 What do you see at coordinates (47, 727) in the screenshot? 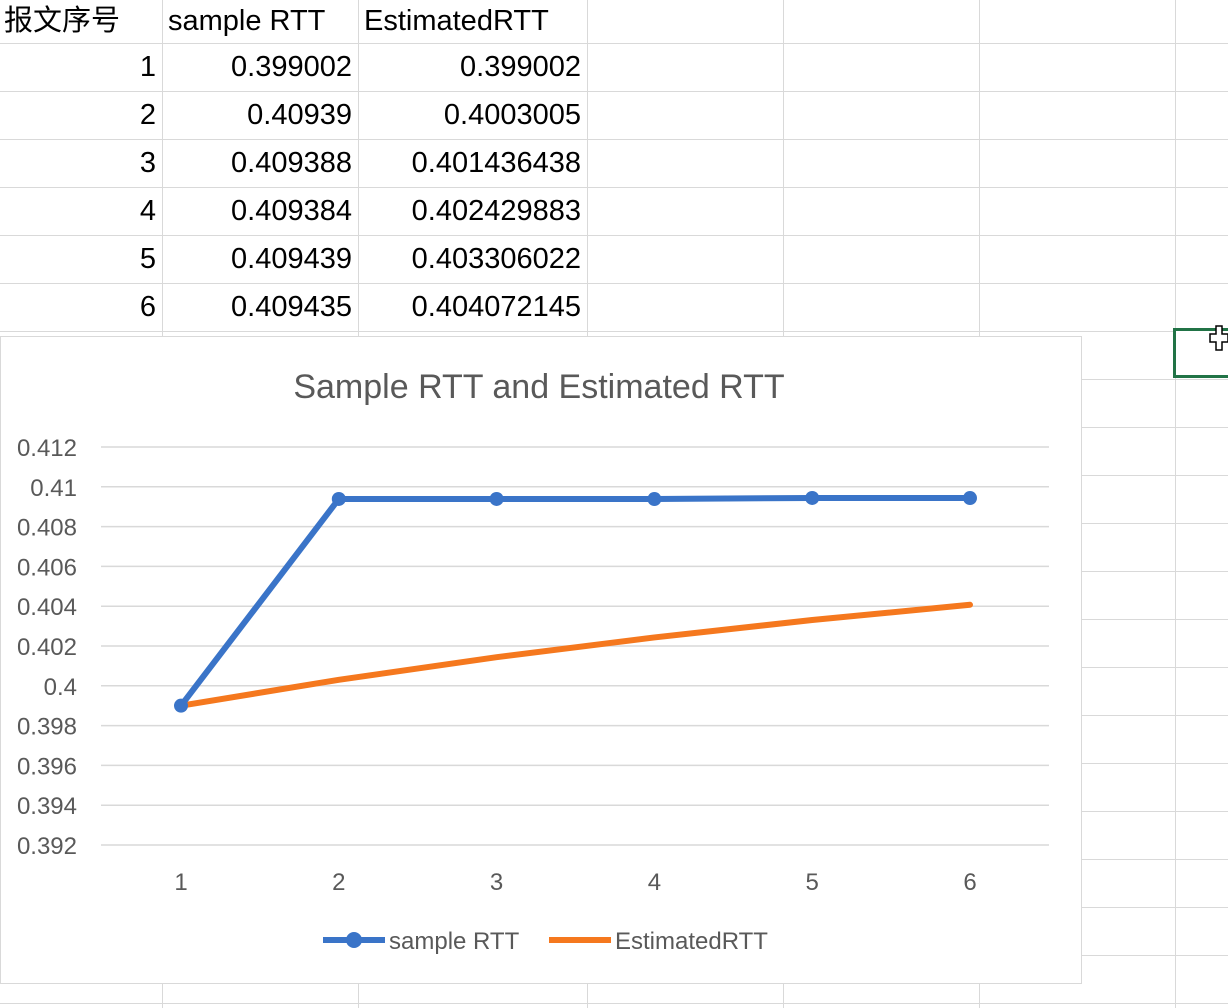
I see `y-tick-label: 0.398` at bounding box center [47, 727].